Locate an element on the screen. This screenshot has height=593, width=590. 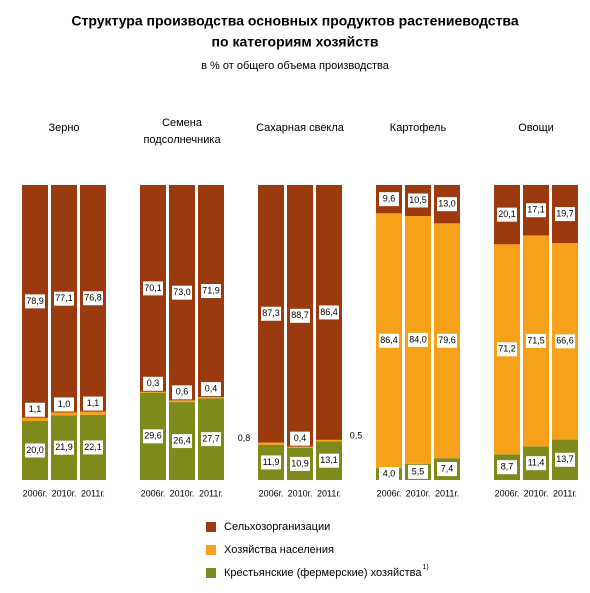
data-label: 73,0 is located at coordinates (182, 292).